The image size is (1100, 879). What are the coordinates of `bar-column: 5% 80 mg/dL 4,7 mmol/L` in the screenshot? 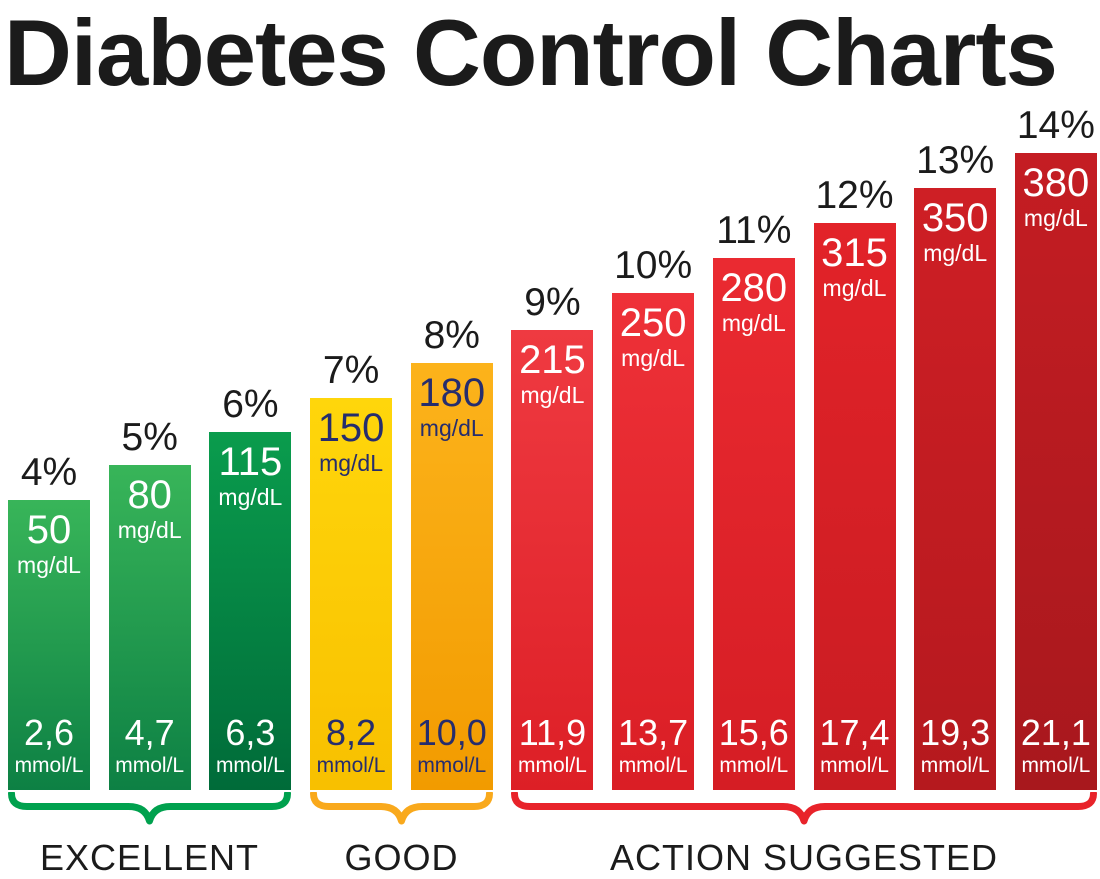 It's located at (149, 603).